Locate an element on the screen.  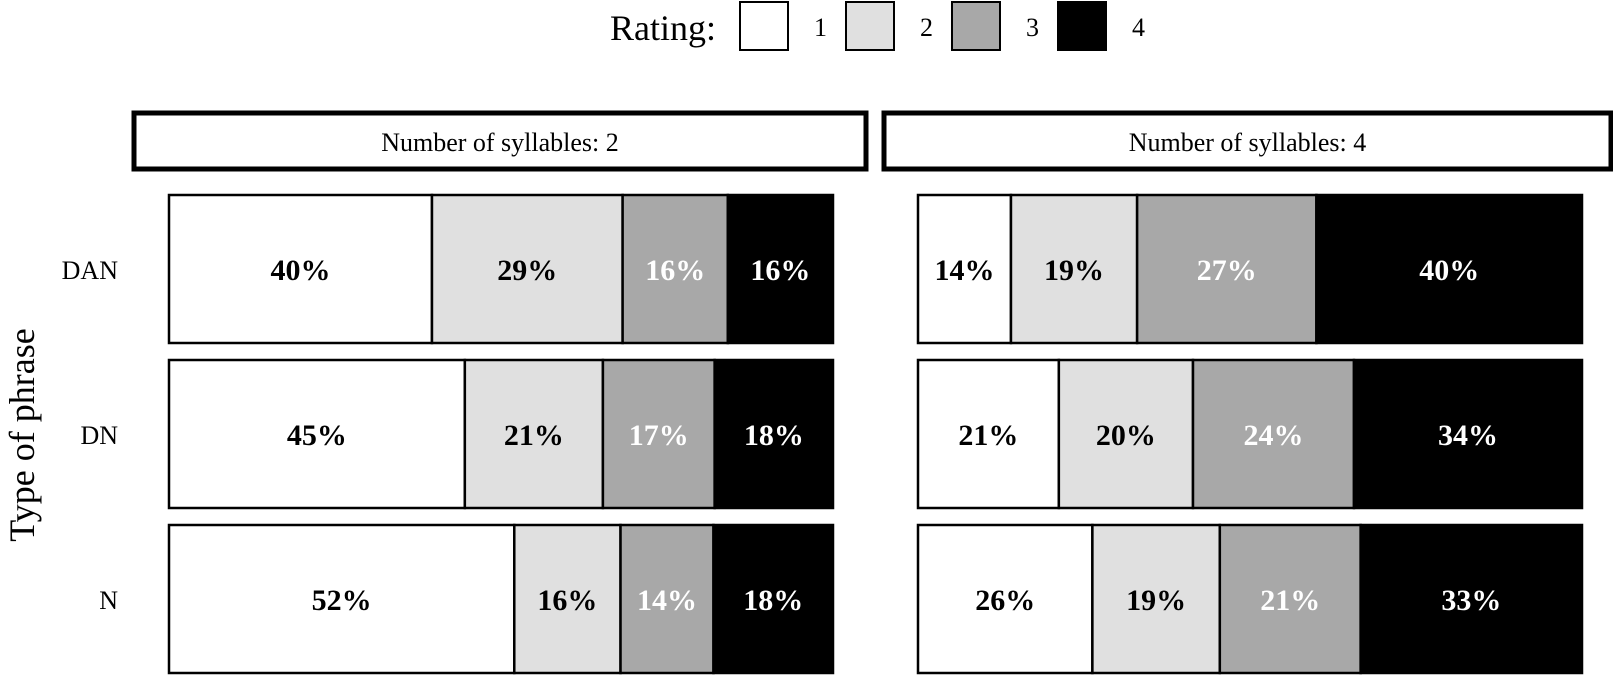
bar-row-N: 26% 19% 21% 33% is located at coordinates (1250, 599).